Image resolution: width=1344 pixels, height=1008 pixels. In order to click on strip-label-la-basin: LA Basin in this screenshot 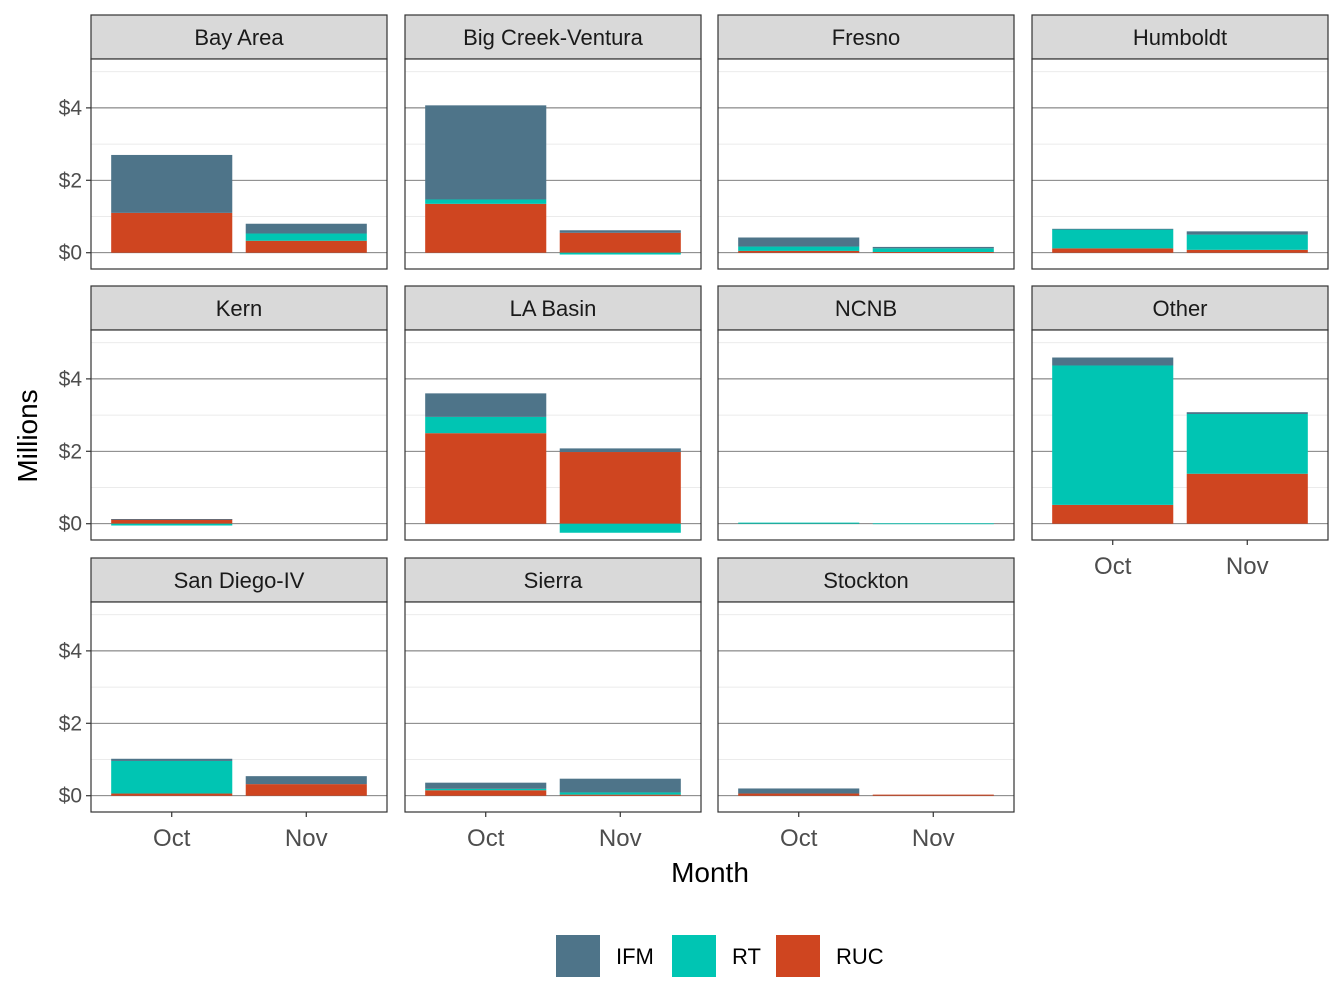, I will do `click(553, 308)`.